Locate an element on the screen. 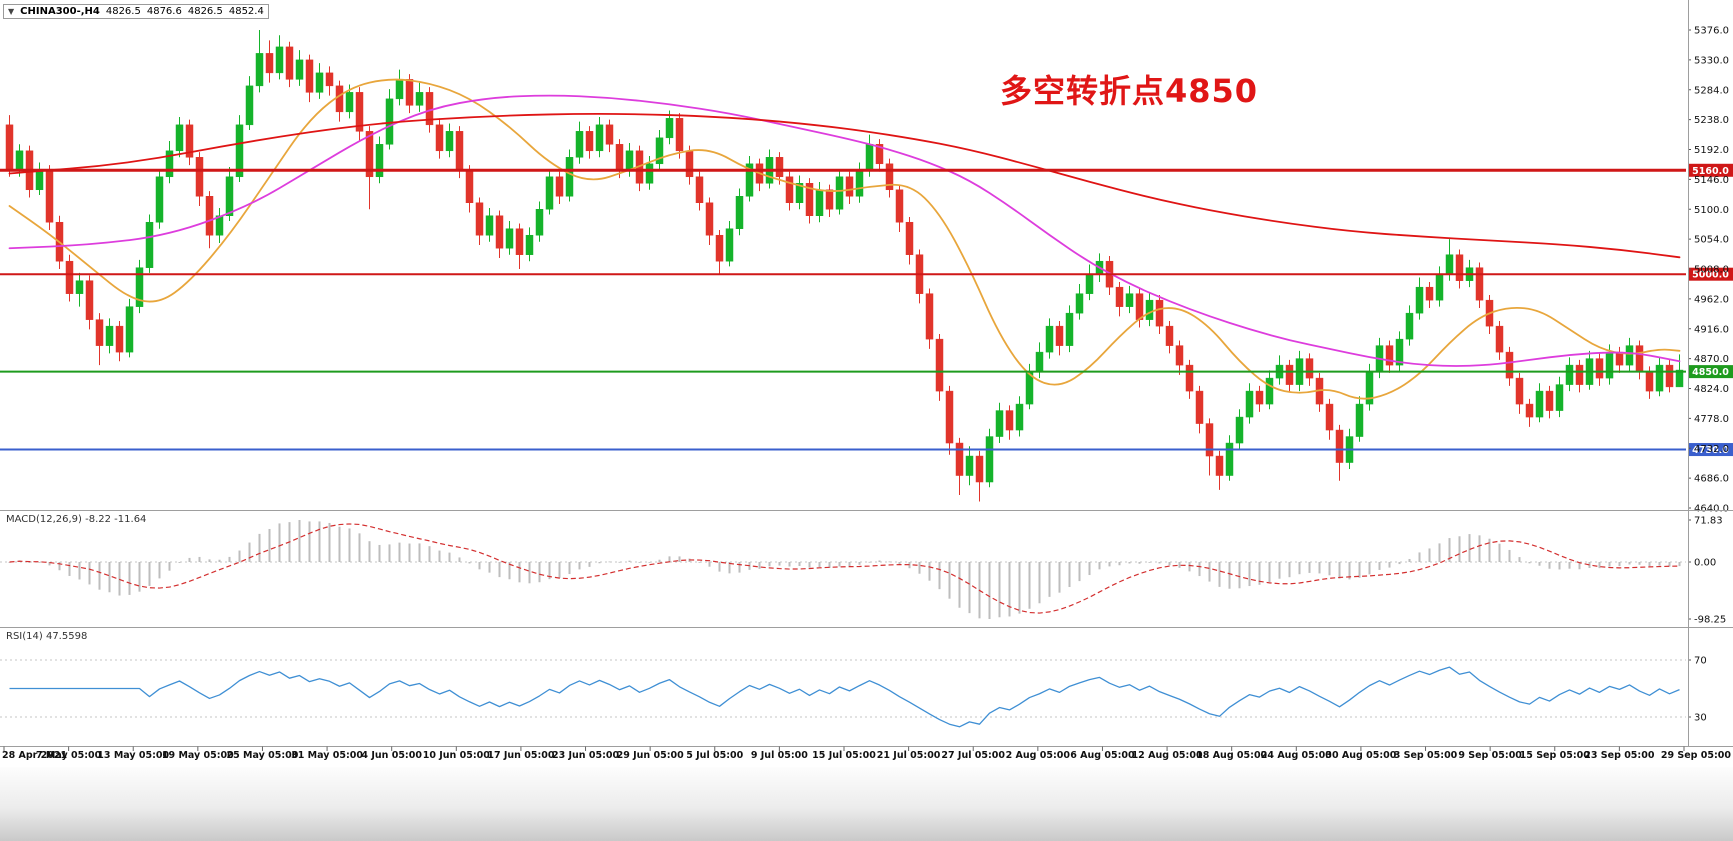 This screenshot has width=1733, height=841. time-tick-label: 5 Jul 05:00 is located at coordinates (714, 755).